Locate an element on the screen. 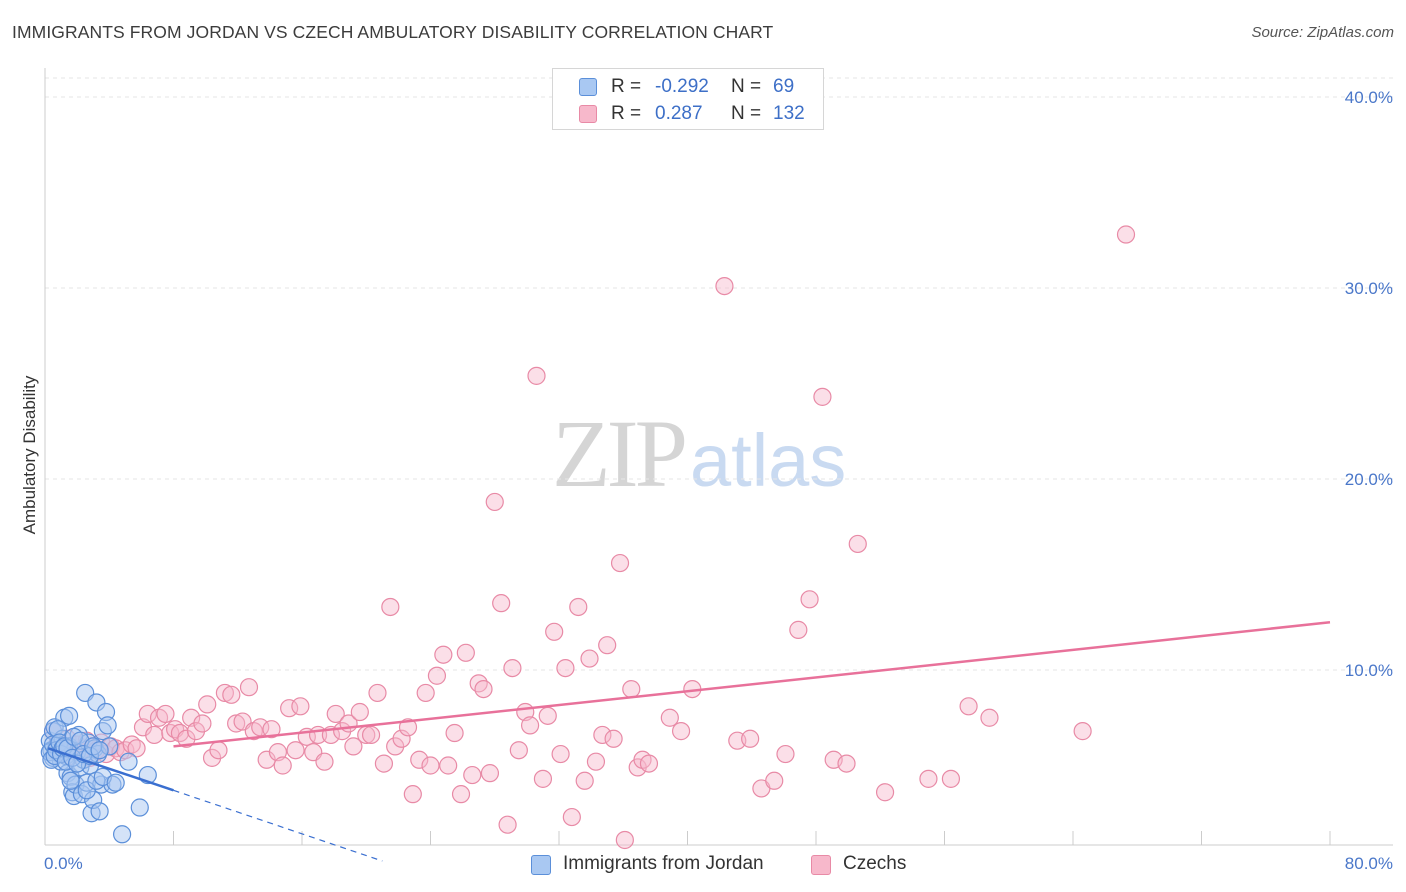 This screenshot has width=1406, height=892. watermark-zip: ZIP is located at coordinates (620, 453).